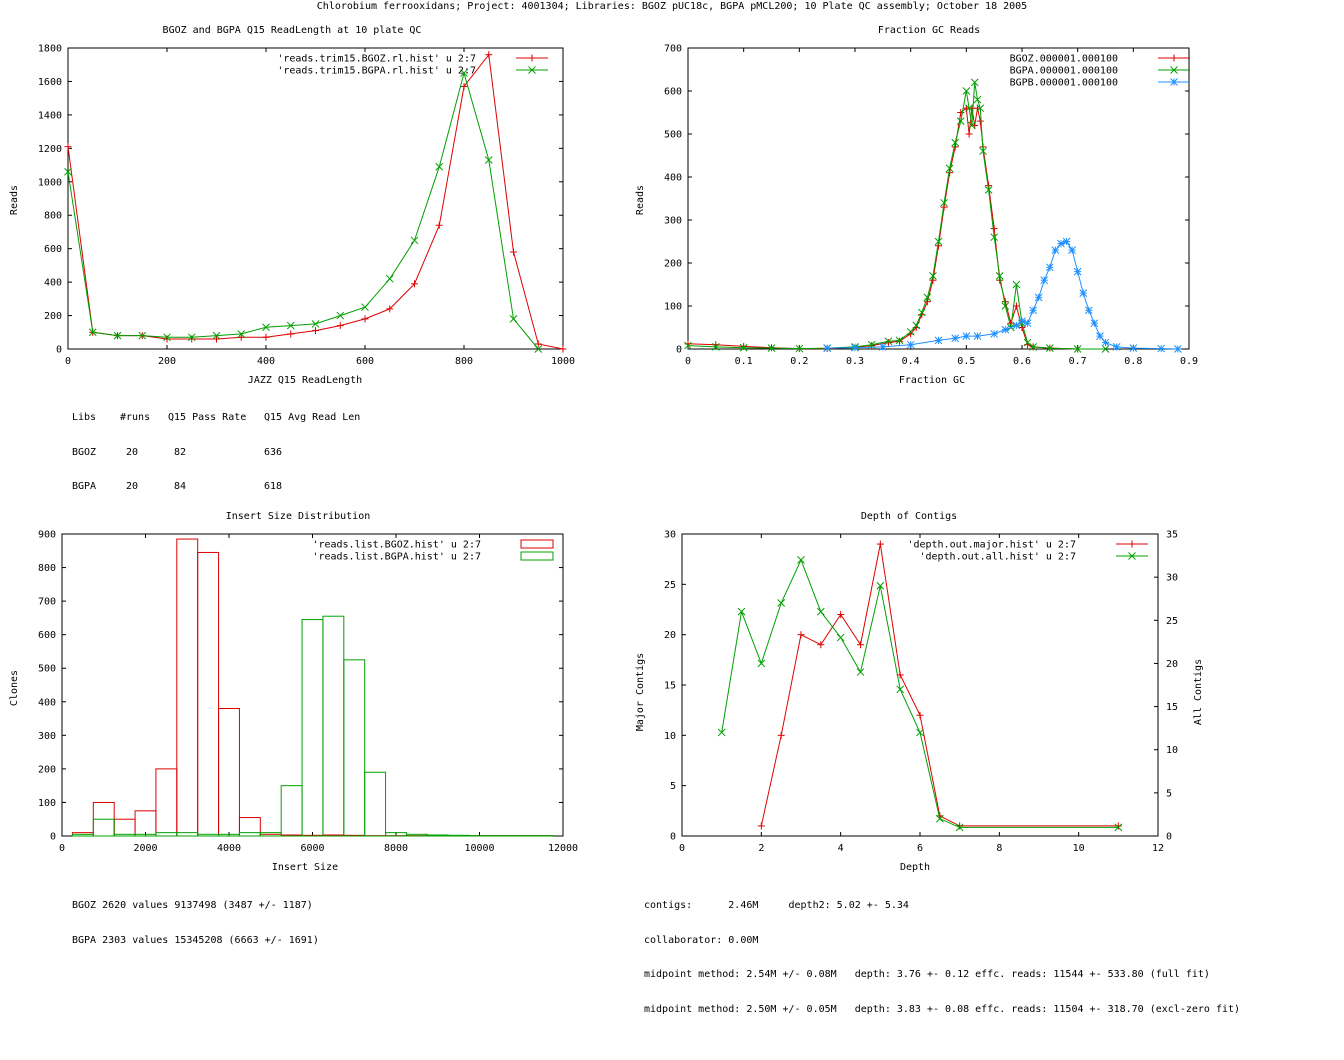 This screenshot has height=1060, width=1344. What do you see at coordinates (673, 135) in the screenshot?
I see `y-tick-label: 500` at bounding box center [673, 135].